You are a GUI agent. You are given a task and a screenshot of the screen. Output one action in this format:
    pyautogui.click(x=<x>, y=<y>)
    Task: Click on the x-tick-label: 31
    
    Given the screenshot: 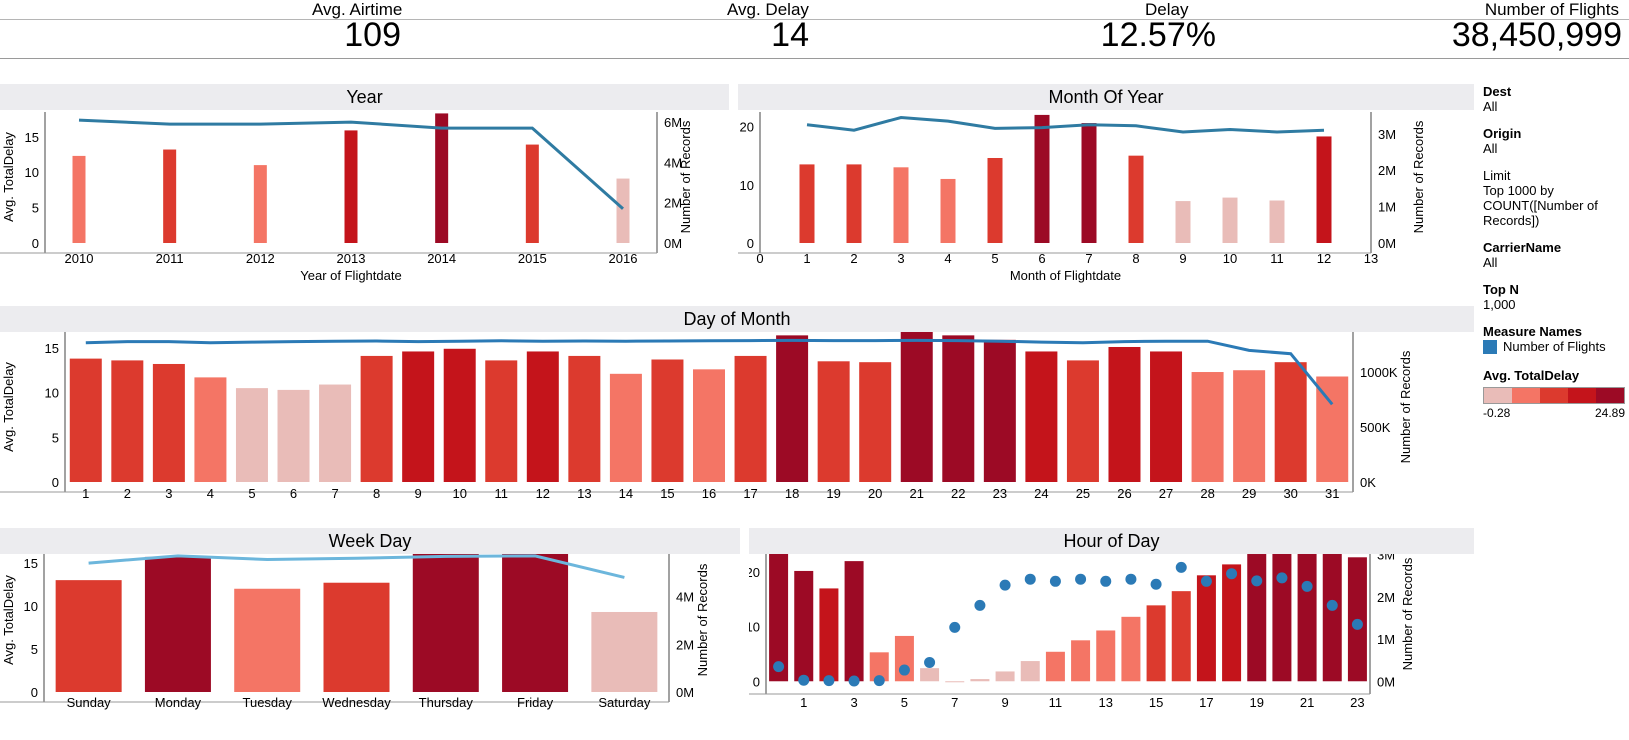 What is the action you would take?
    pyautogui.click(x=1332, y=493)
    